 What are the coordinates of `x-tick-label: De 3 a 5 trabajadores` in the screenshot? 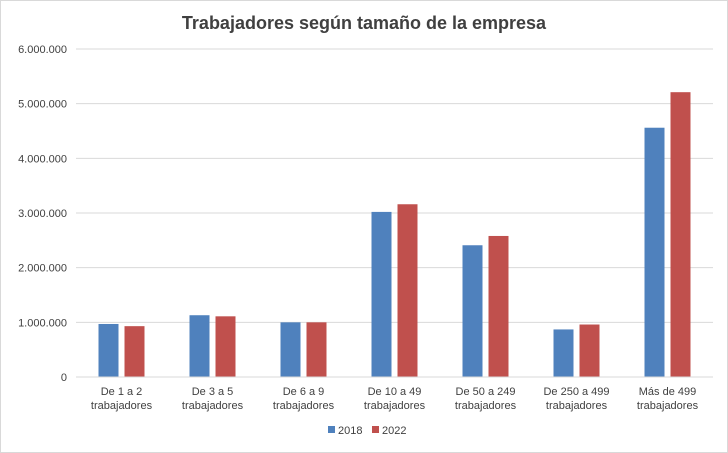 It's located at (213, 399).